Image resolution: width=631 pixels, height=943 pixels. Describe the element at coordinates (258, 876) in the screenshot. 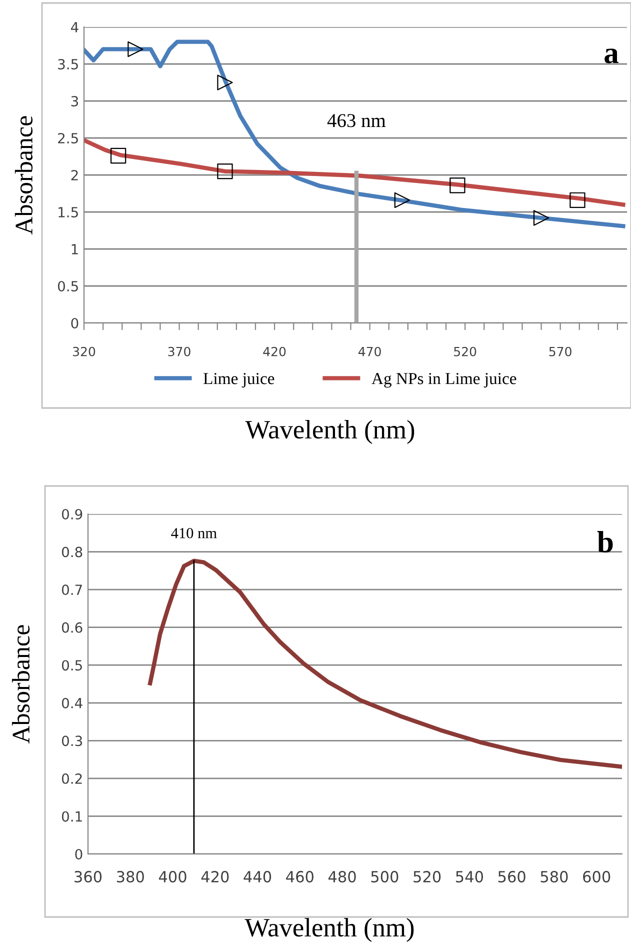

I see `x-tick-label: 440` at that location.